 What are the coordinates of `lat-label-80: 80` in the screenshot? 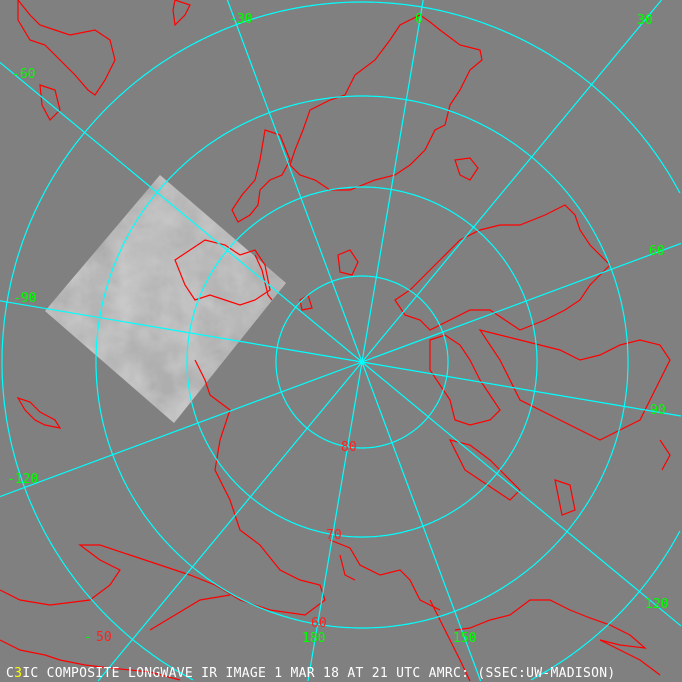 It's located at (349, 447).